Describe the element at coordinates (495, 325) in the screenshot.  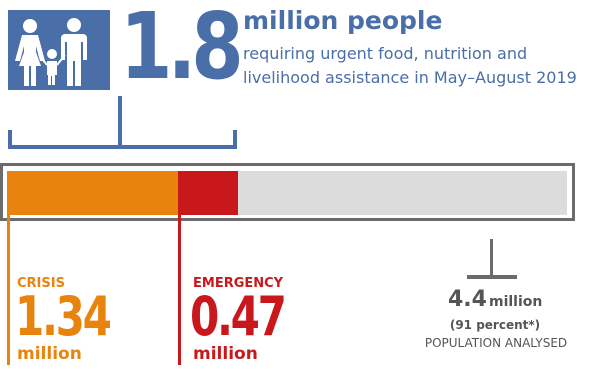
I see `population-percent: (91 percent*)` at that location.